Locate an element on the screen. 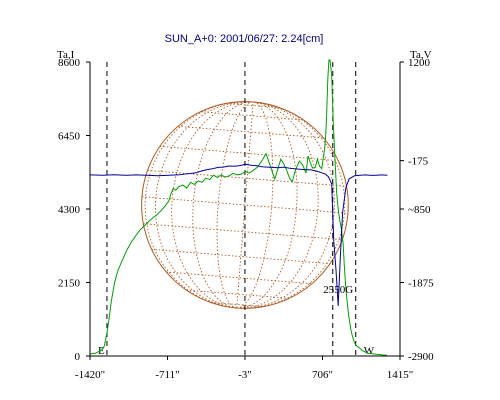 The image size is (500, 400). right-tick-label: ~850 is located at coordinates (419, 210).